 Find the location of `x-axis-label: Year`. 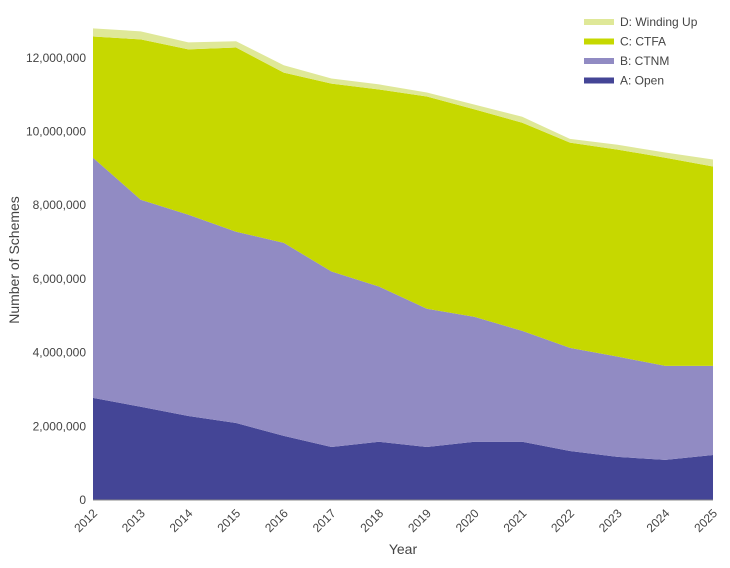

x-axis-label: Year is located at coordinates (403, 549).